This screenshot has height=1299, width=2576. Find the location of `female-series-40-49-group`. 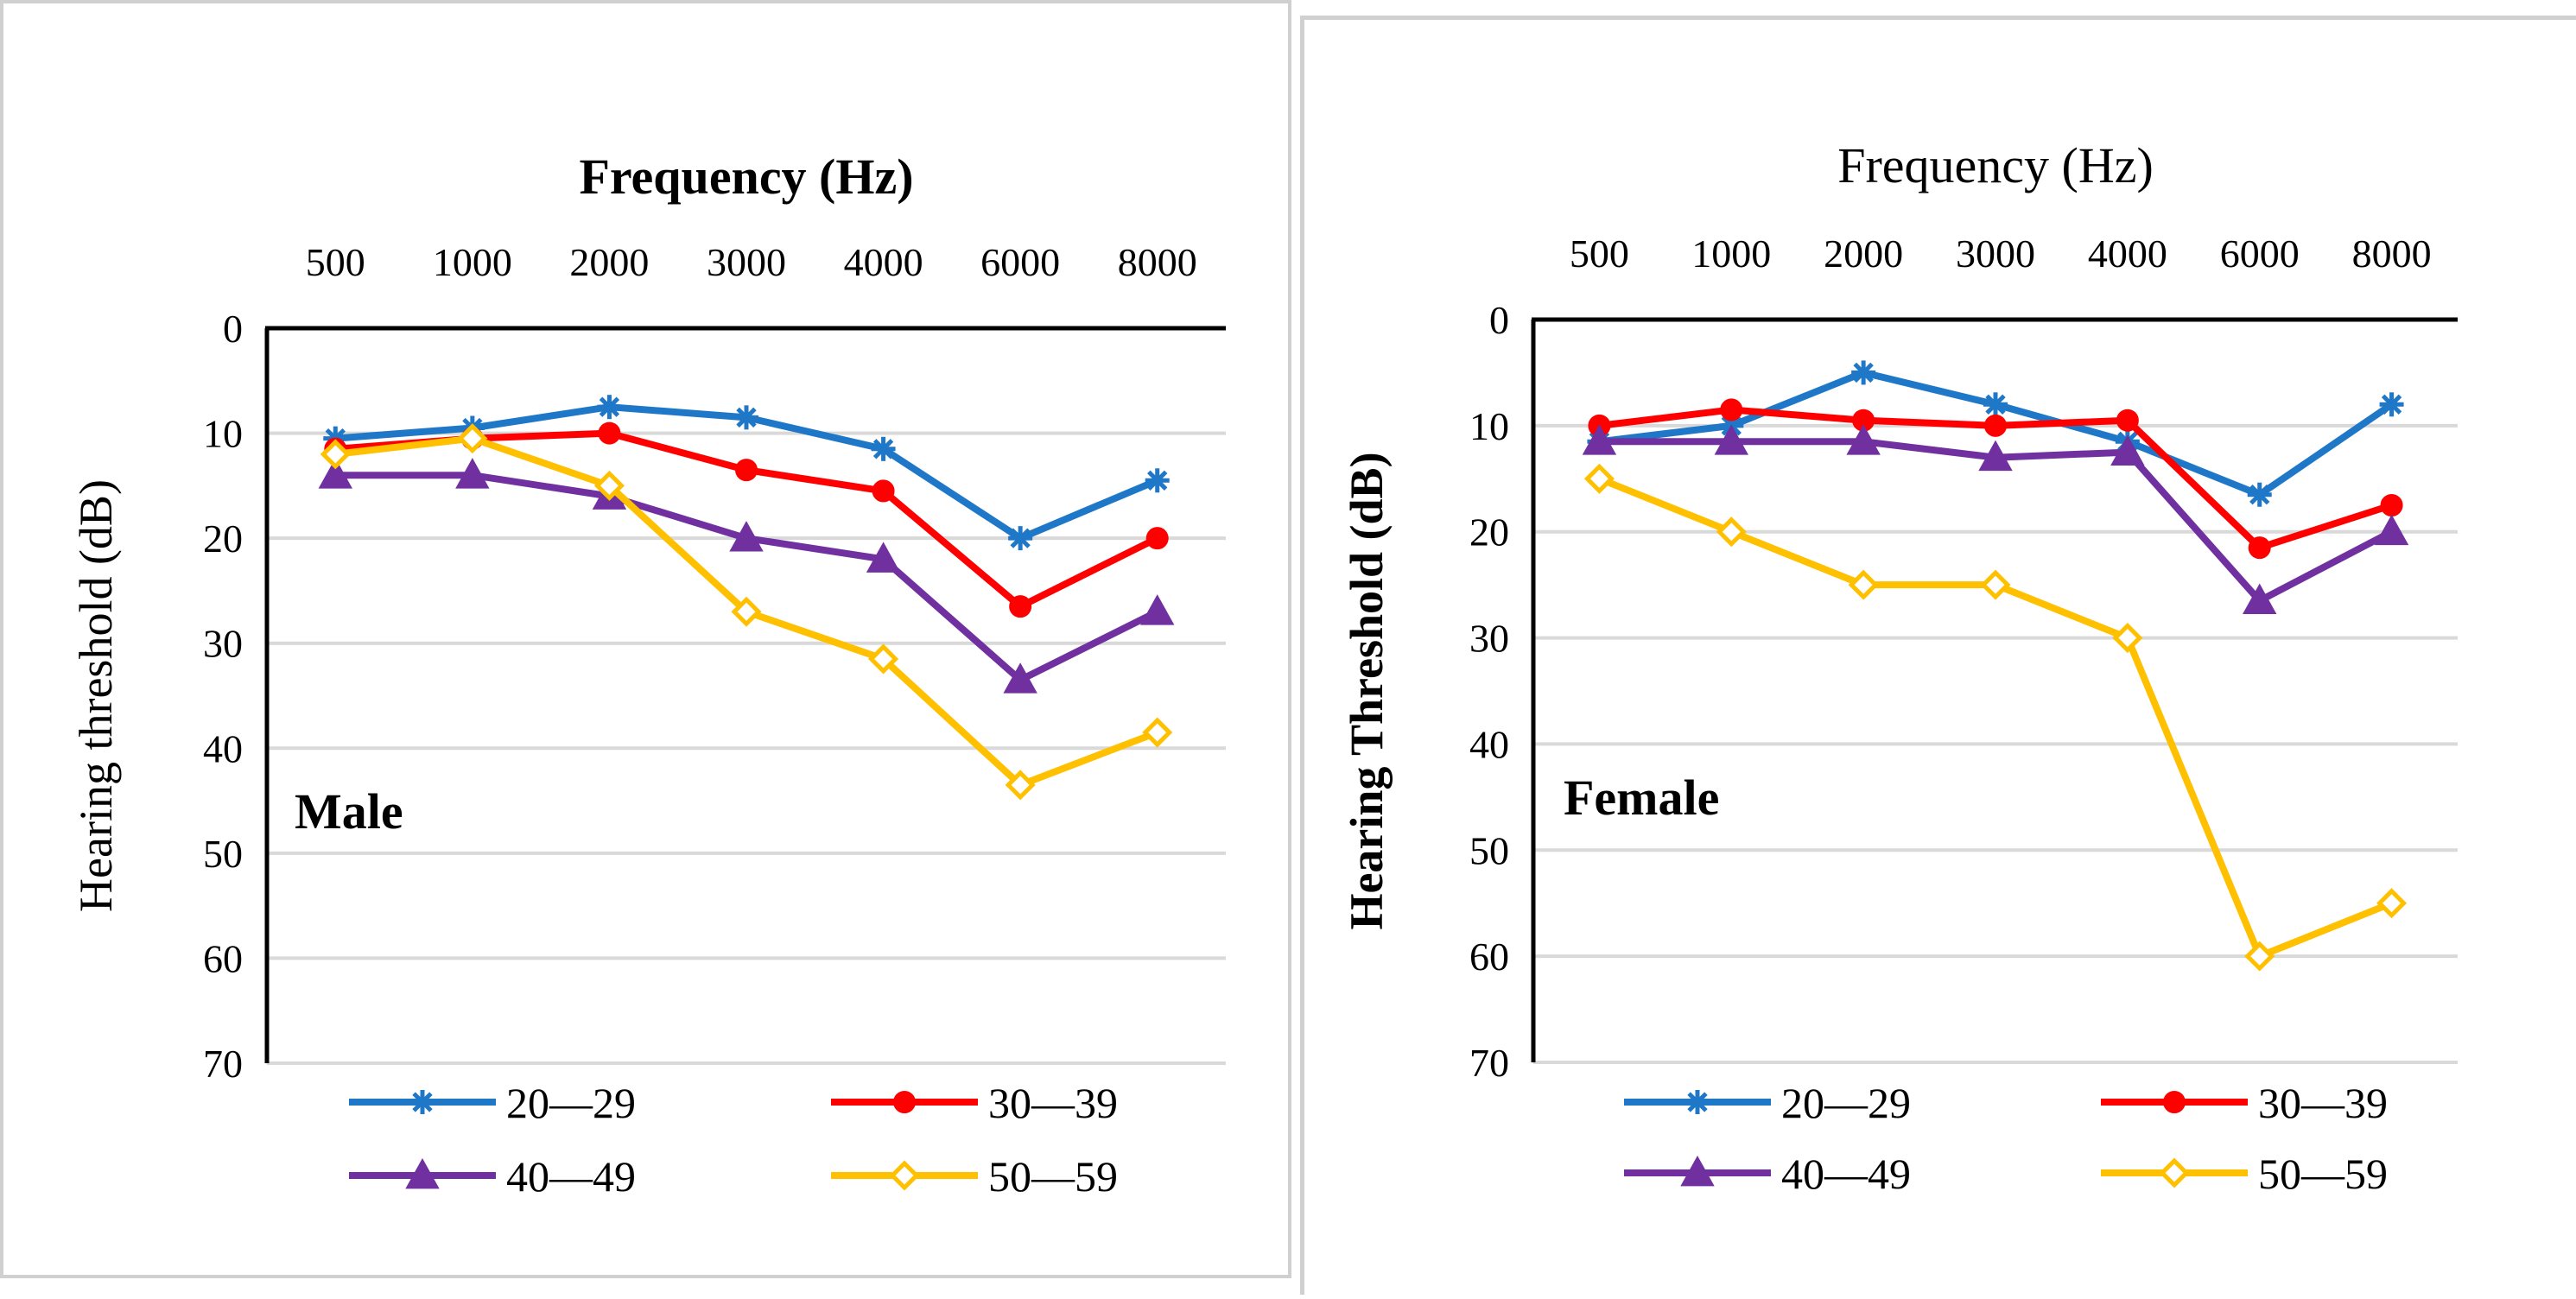

female-series-40-49-group is located at coordinates (1995, 519).